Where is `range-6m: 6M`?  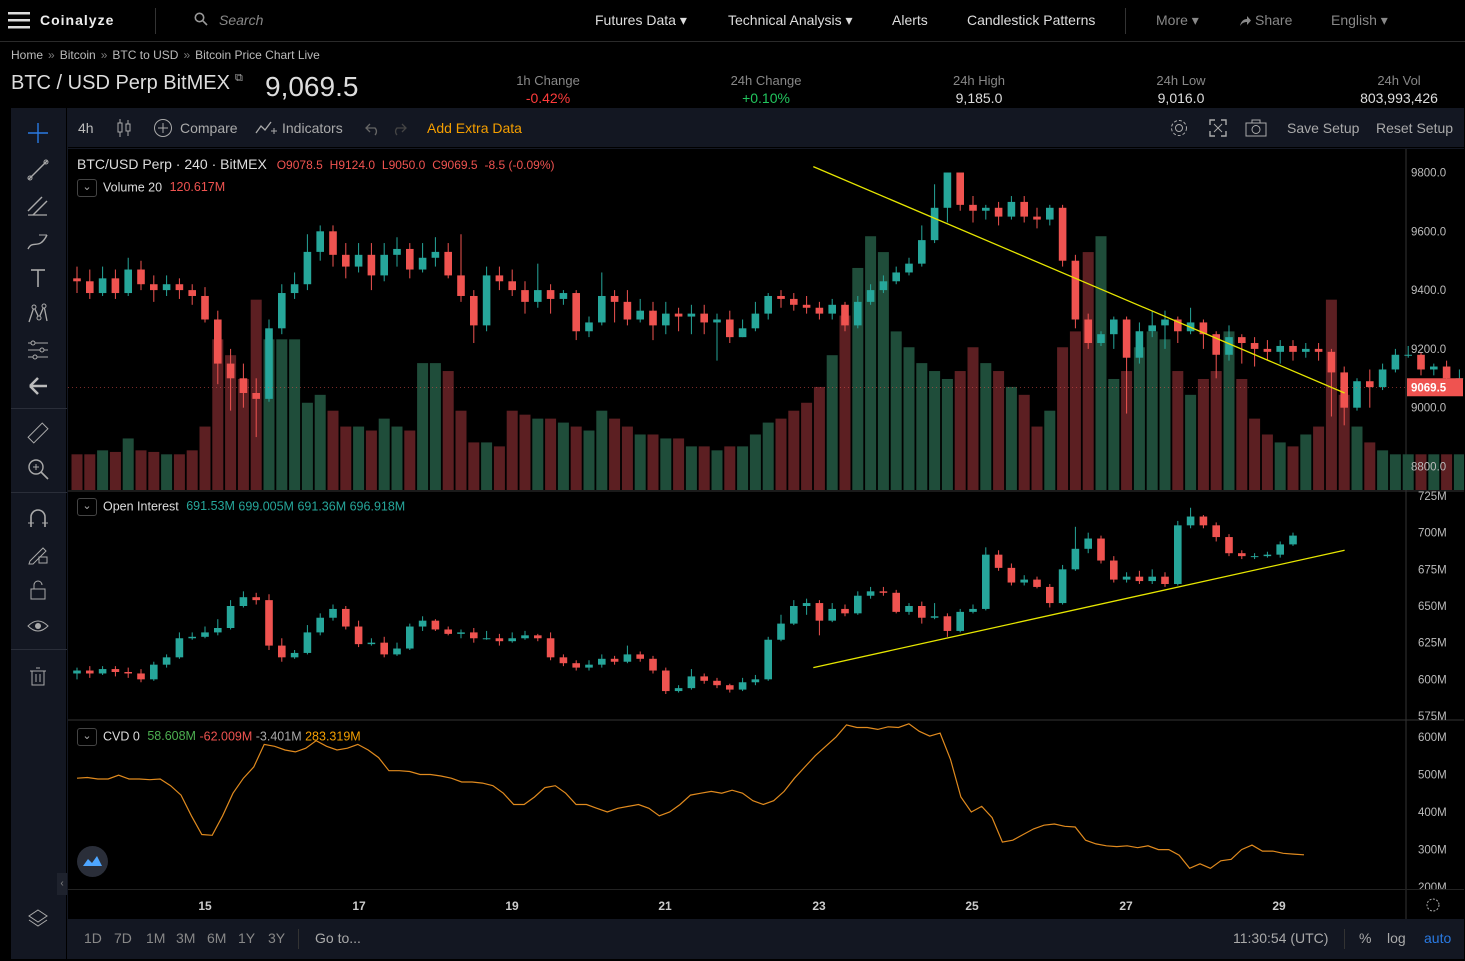
range-6m: 6M is located at coordinates (217, 938).